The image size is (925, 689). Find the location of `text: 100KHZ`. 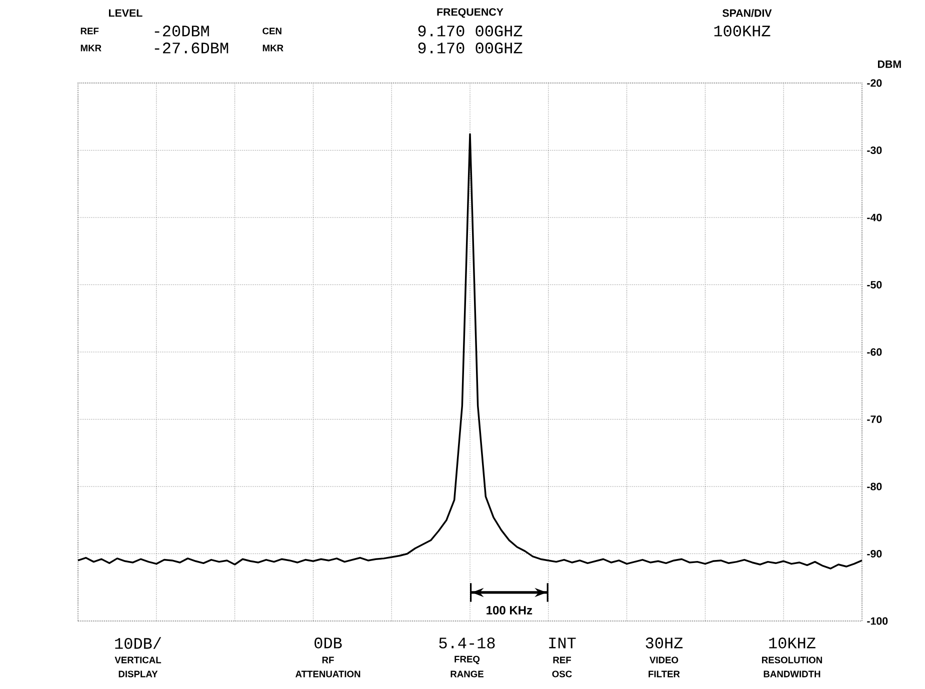

text: 100KHZ is located at coordinates (742, 31).